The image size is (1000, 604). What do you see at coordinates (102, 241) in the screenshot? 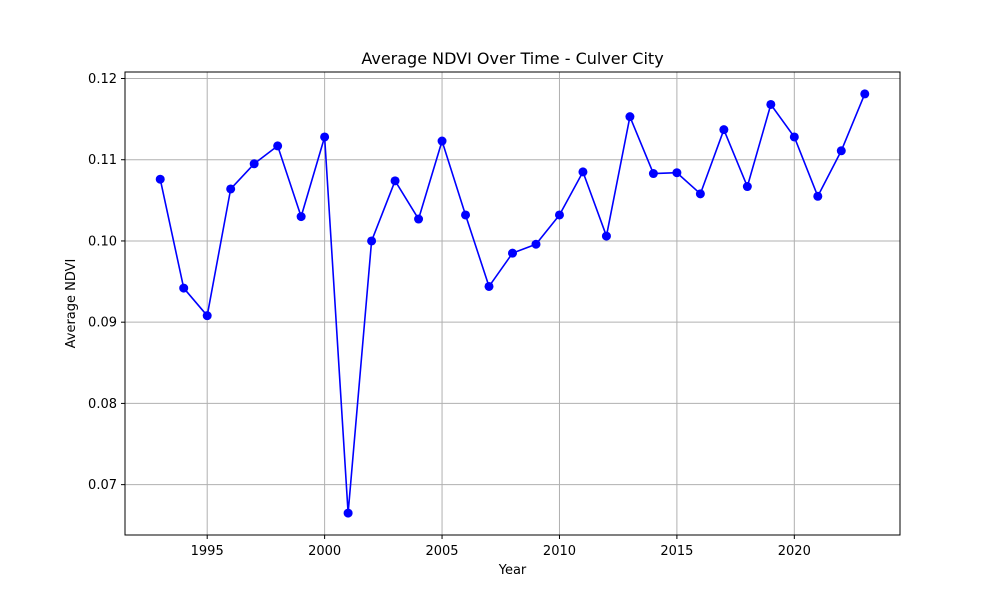
I see `y-tick-label: 0.10` at bounding box center [102, 241].